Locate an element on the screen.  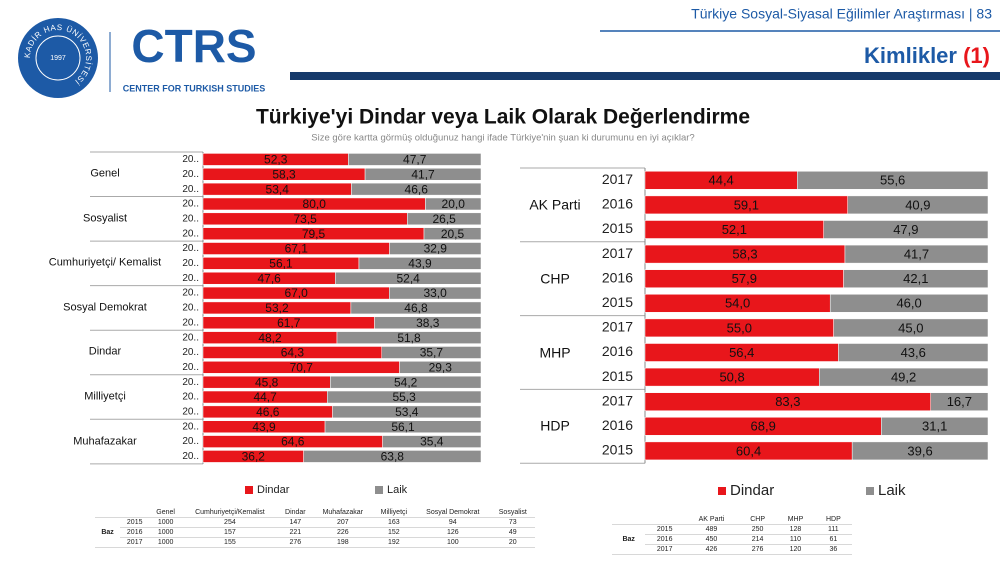
group-label: AK Parti is located at coordinates (555, 204).